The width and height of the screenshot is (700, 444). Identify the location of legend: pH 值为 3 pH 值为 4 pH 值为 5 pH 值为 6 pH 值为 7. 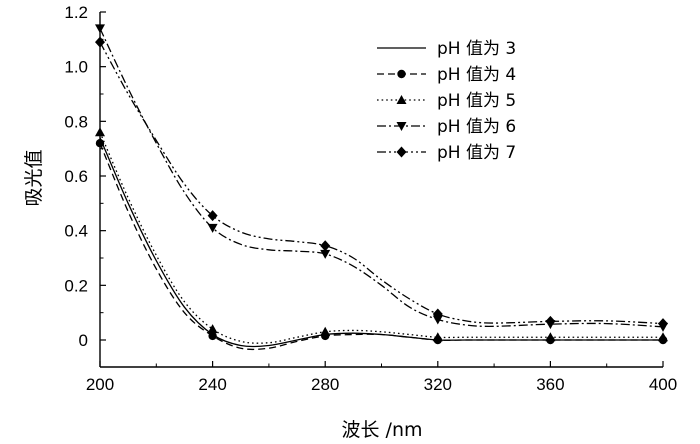
(446, 101).